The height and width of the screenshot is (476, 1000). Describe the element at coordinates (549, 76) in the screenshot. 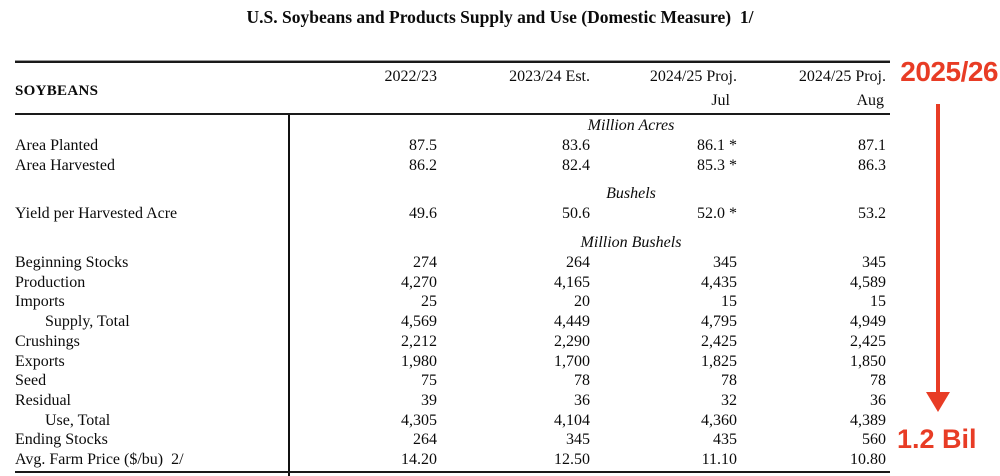

I see `col-header-2023-24: 2023/24 Est.` at that location.